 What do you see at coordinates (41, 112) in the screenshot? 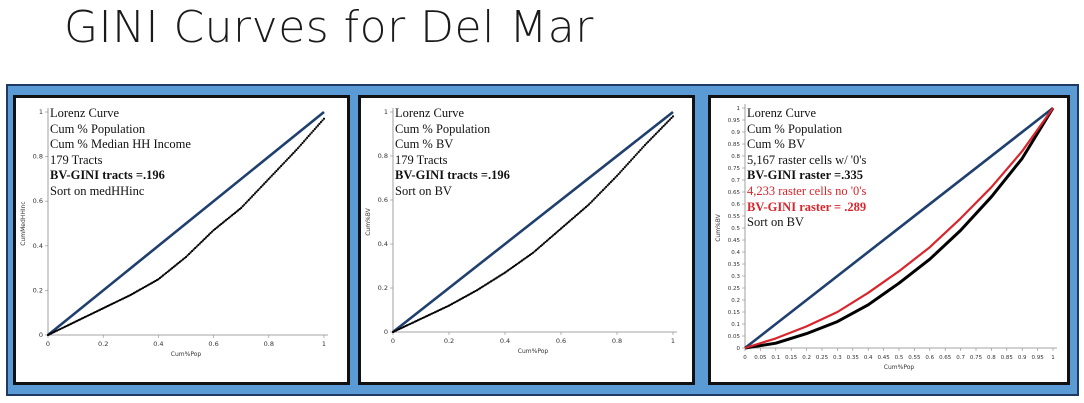
I see `y-tick-label: 1` at bounding box center [41, 112].